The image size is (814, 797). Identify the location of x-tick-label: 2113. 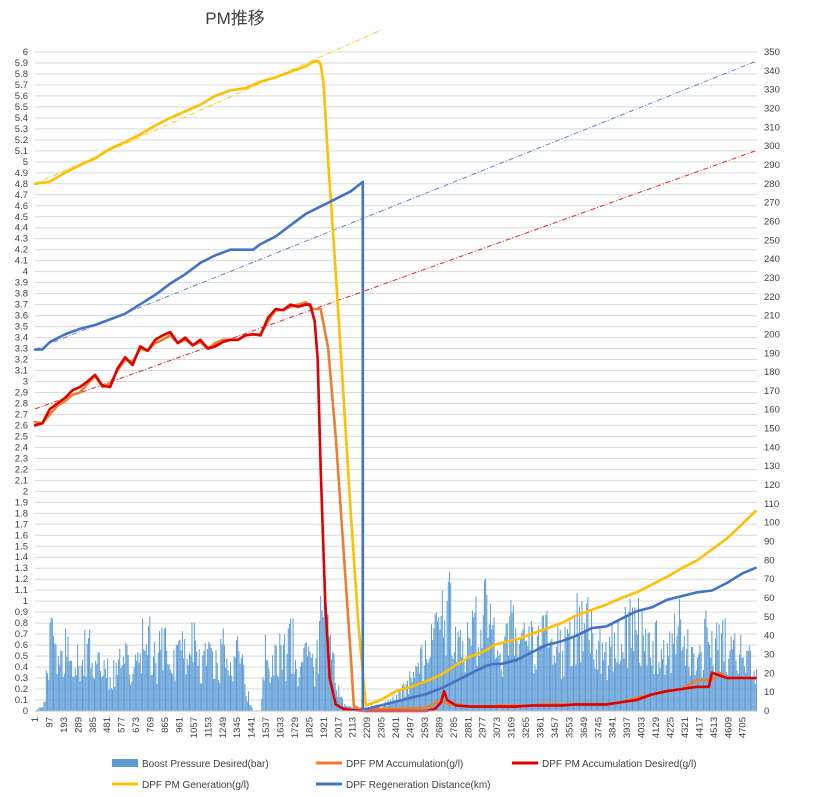
(353, 727).